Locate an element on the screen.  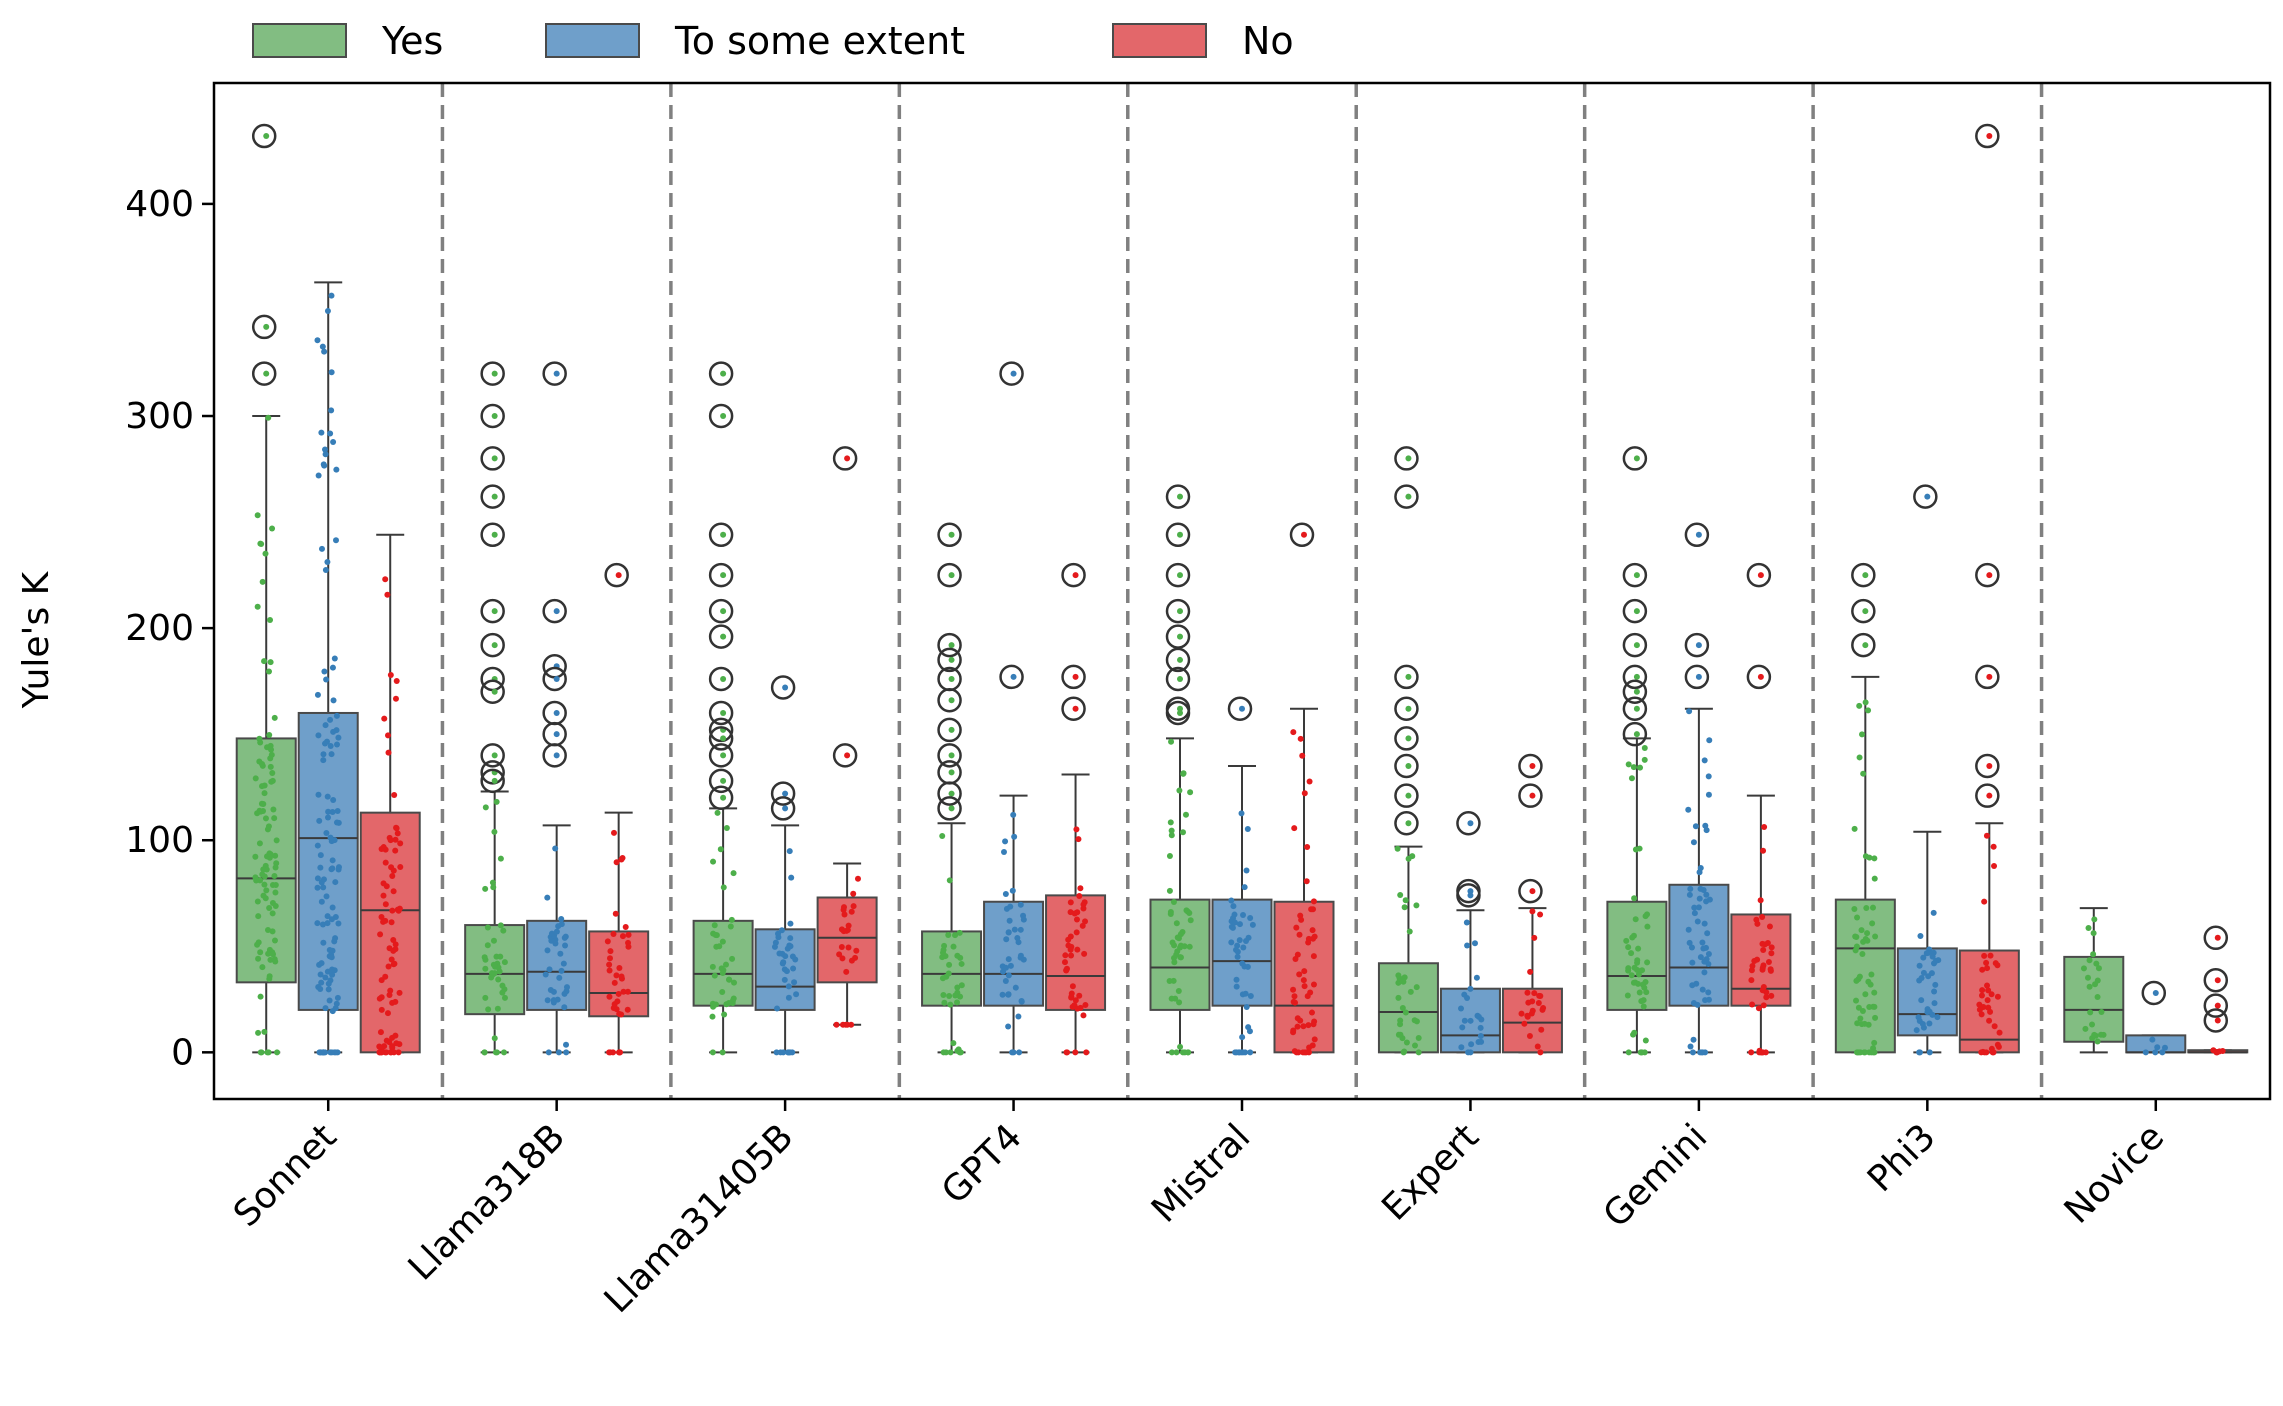
box-sonnet-no is located at coordinates (390, 794).